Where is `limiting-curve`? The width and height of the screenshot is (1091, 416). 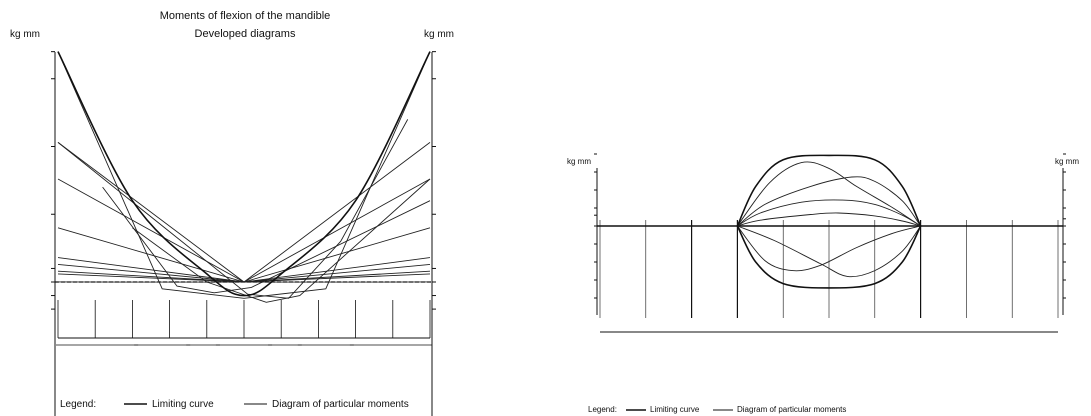
limiting-curve is located at coordinates (829, 221).